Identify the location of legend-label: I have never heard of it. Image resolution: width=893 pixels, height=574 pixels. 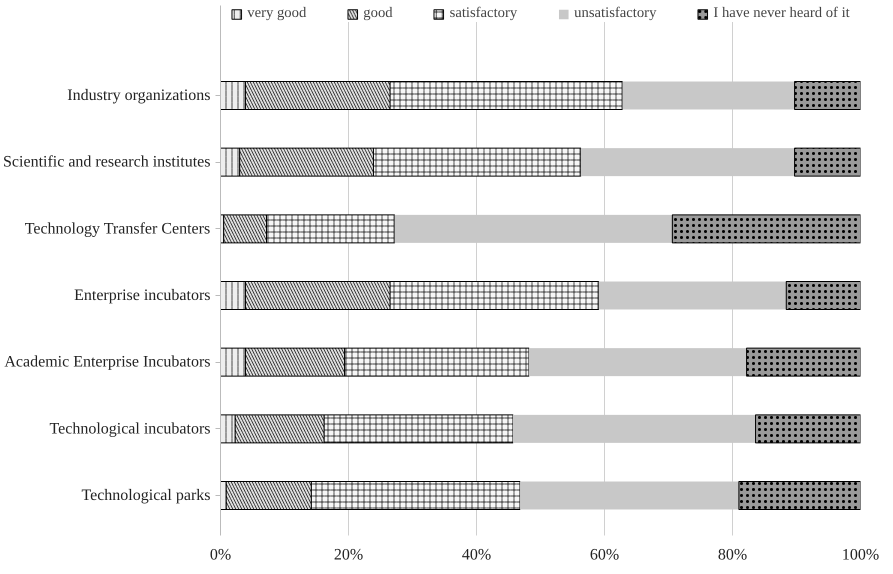
(781, 13).